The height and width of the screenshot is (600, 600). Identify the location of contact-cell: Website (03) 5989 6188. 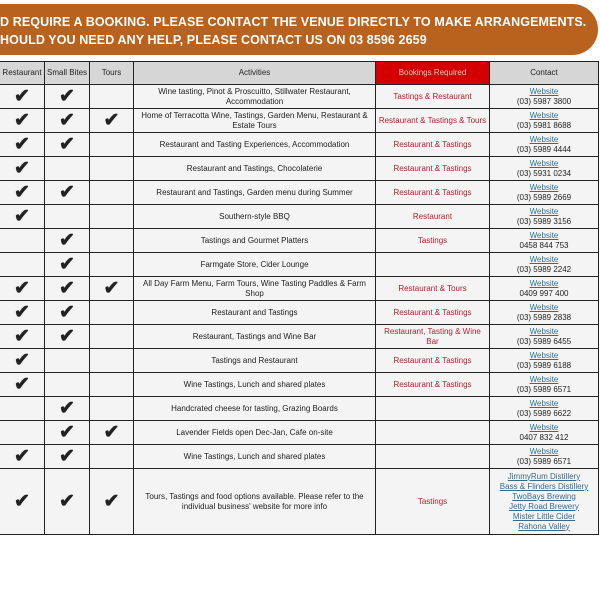
(544, 360).